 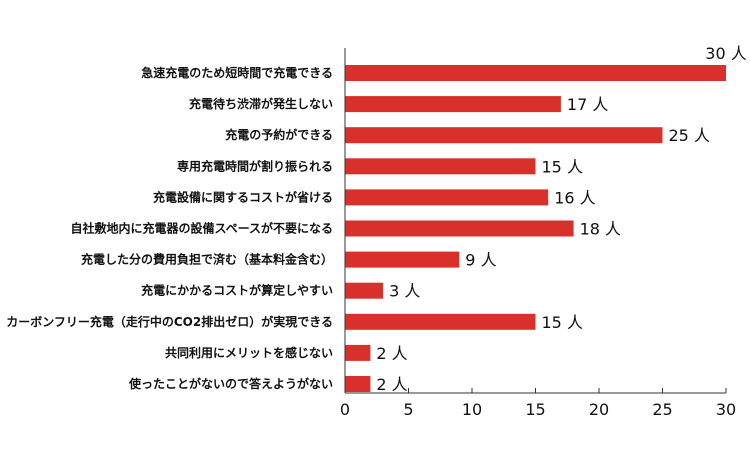 I want to click on category-label: 自社敷地内に充電器の設備スペースが不要になる, so click(x=201, y=228).